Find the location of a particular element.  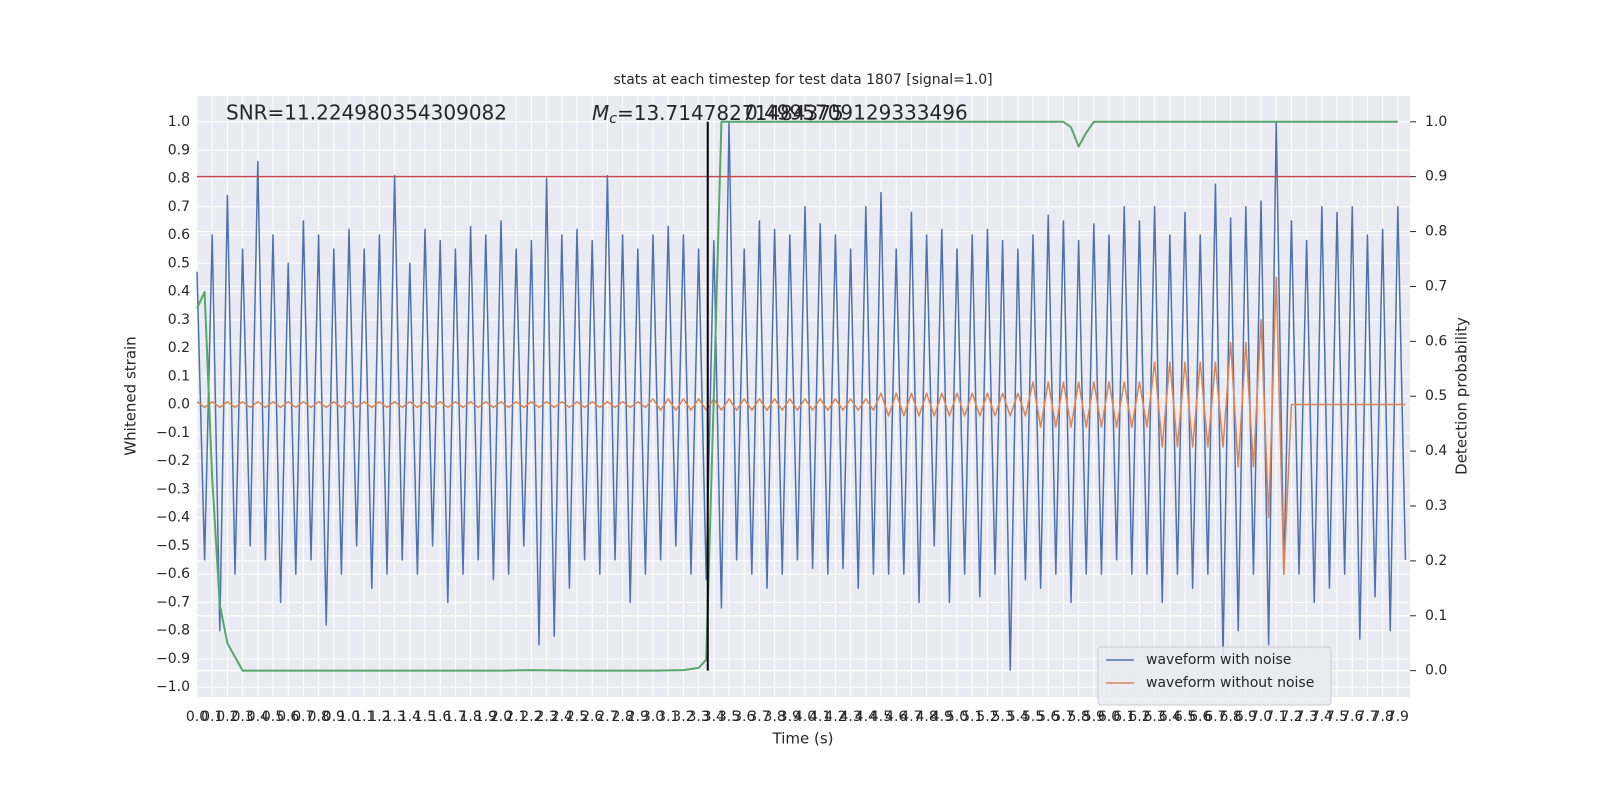

x-tick-label: 6.0 is located at coordinates (1109, 717).